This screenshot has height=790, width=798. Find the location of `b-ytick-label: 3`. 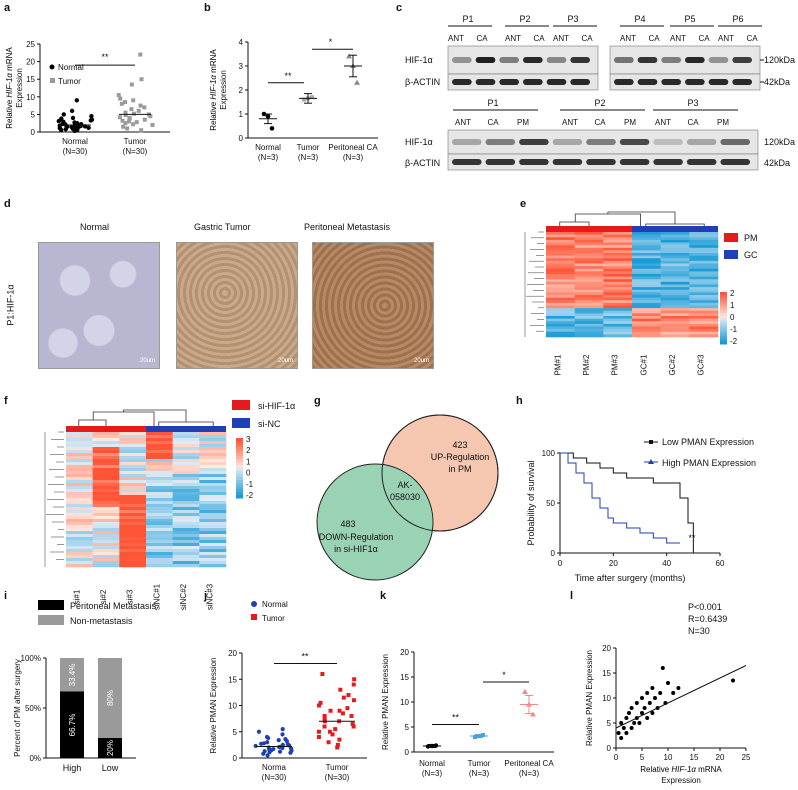

b-ytick-label: 3 is located at coordinates (241, 66).